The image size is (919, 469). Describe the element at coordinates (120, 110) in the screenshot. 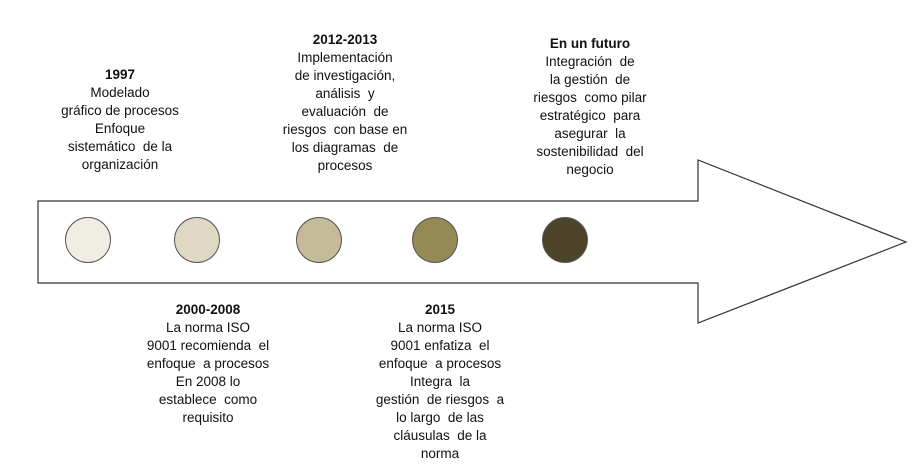

I see `milestone-text-line: gráfico de procesos` at that location.